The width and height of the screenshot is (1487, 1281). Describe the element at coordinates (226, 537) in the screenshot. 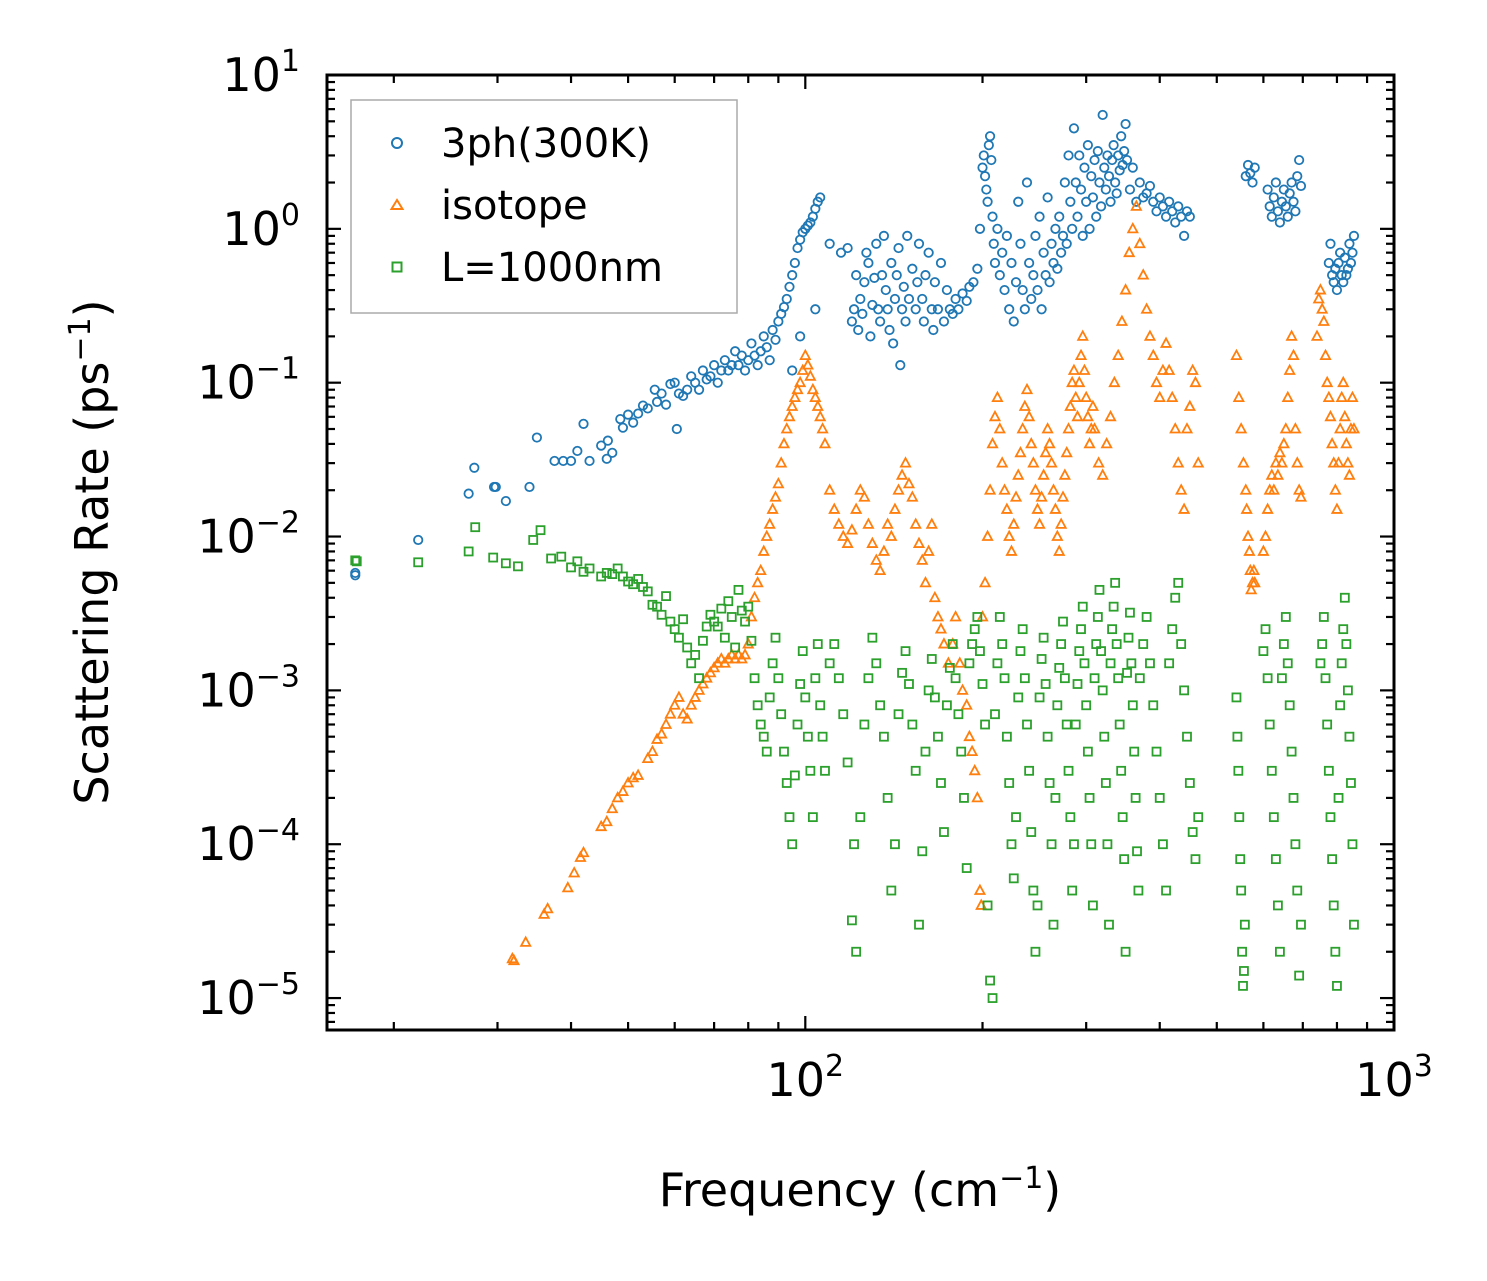

I see `y-tick-label-base: 10` at that location.